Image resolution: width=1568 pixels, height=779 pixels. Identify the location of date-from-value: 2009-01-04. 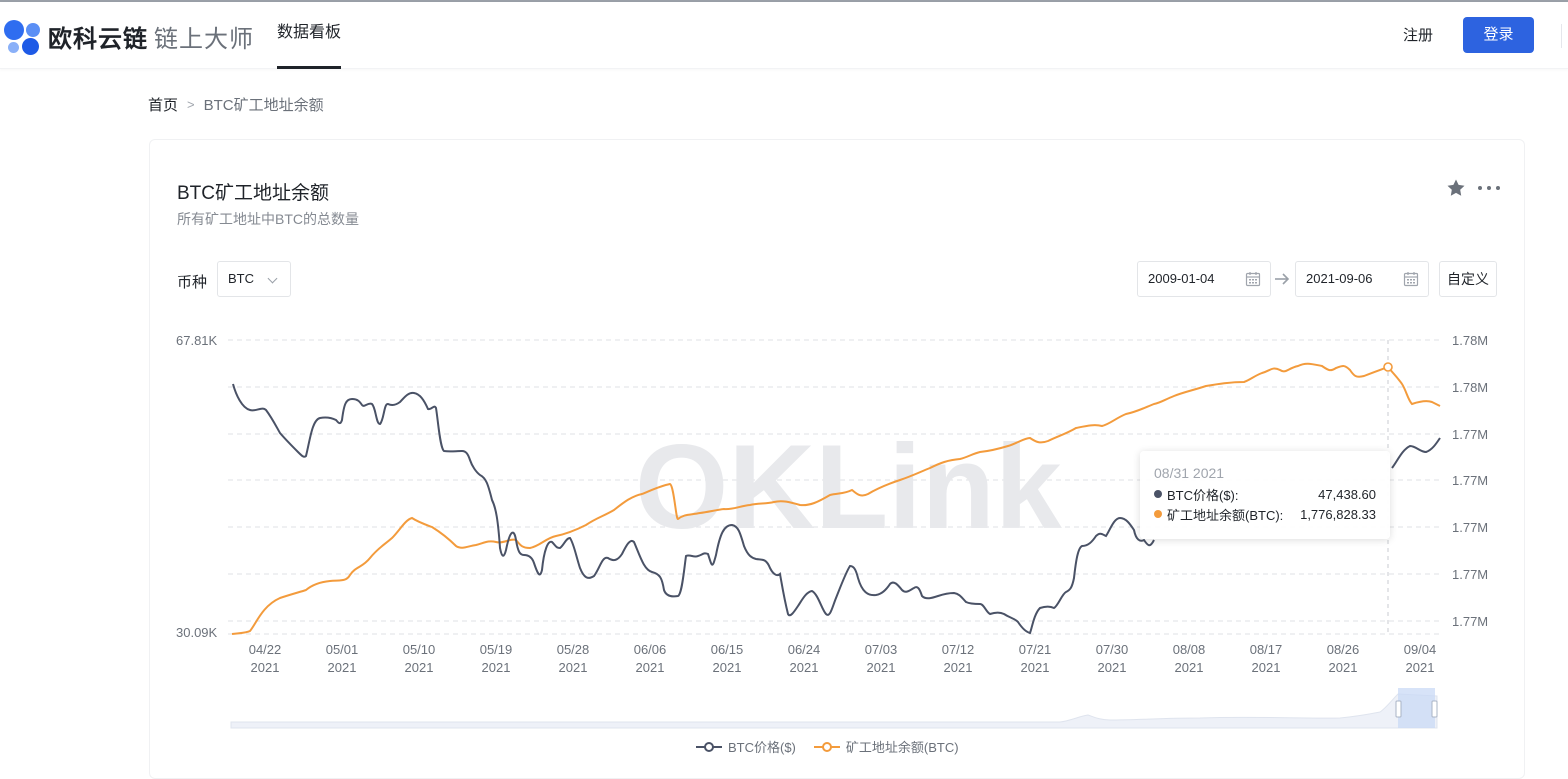
(1181, 278).